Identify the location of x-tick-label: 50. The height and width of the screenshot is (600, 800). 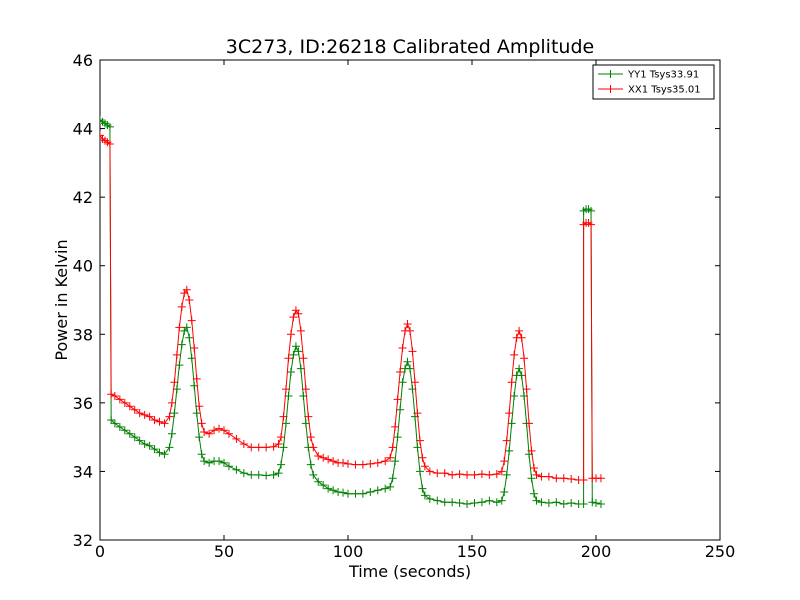
(224, 551).